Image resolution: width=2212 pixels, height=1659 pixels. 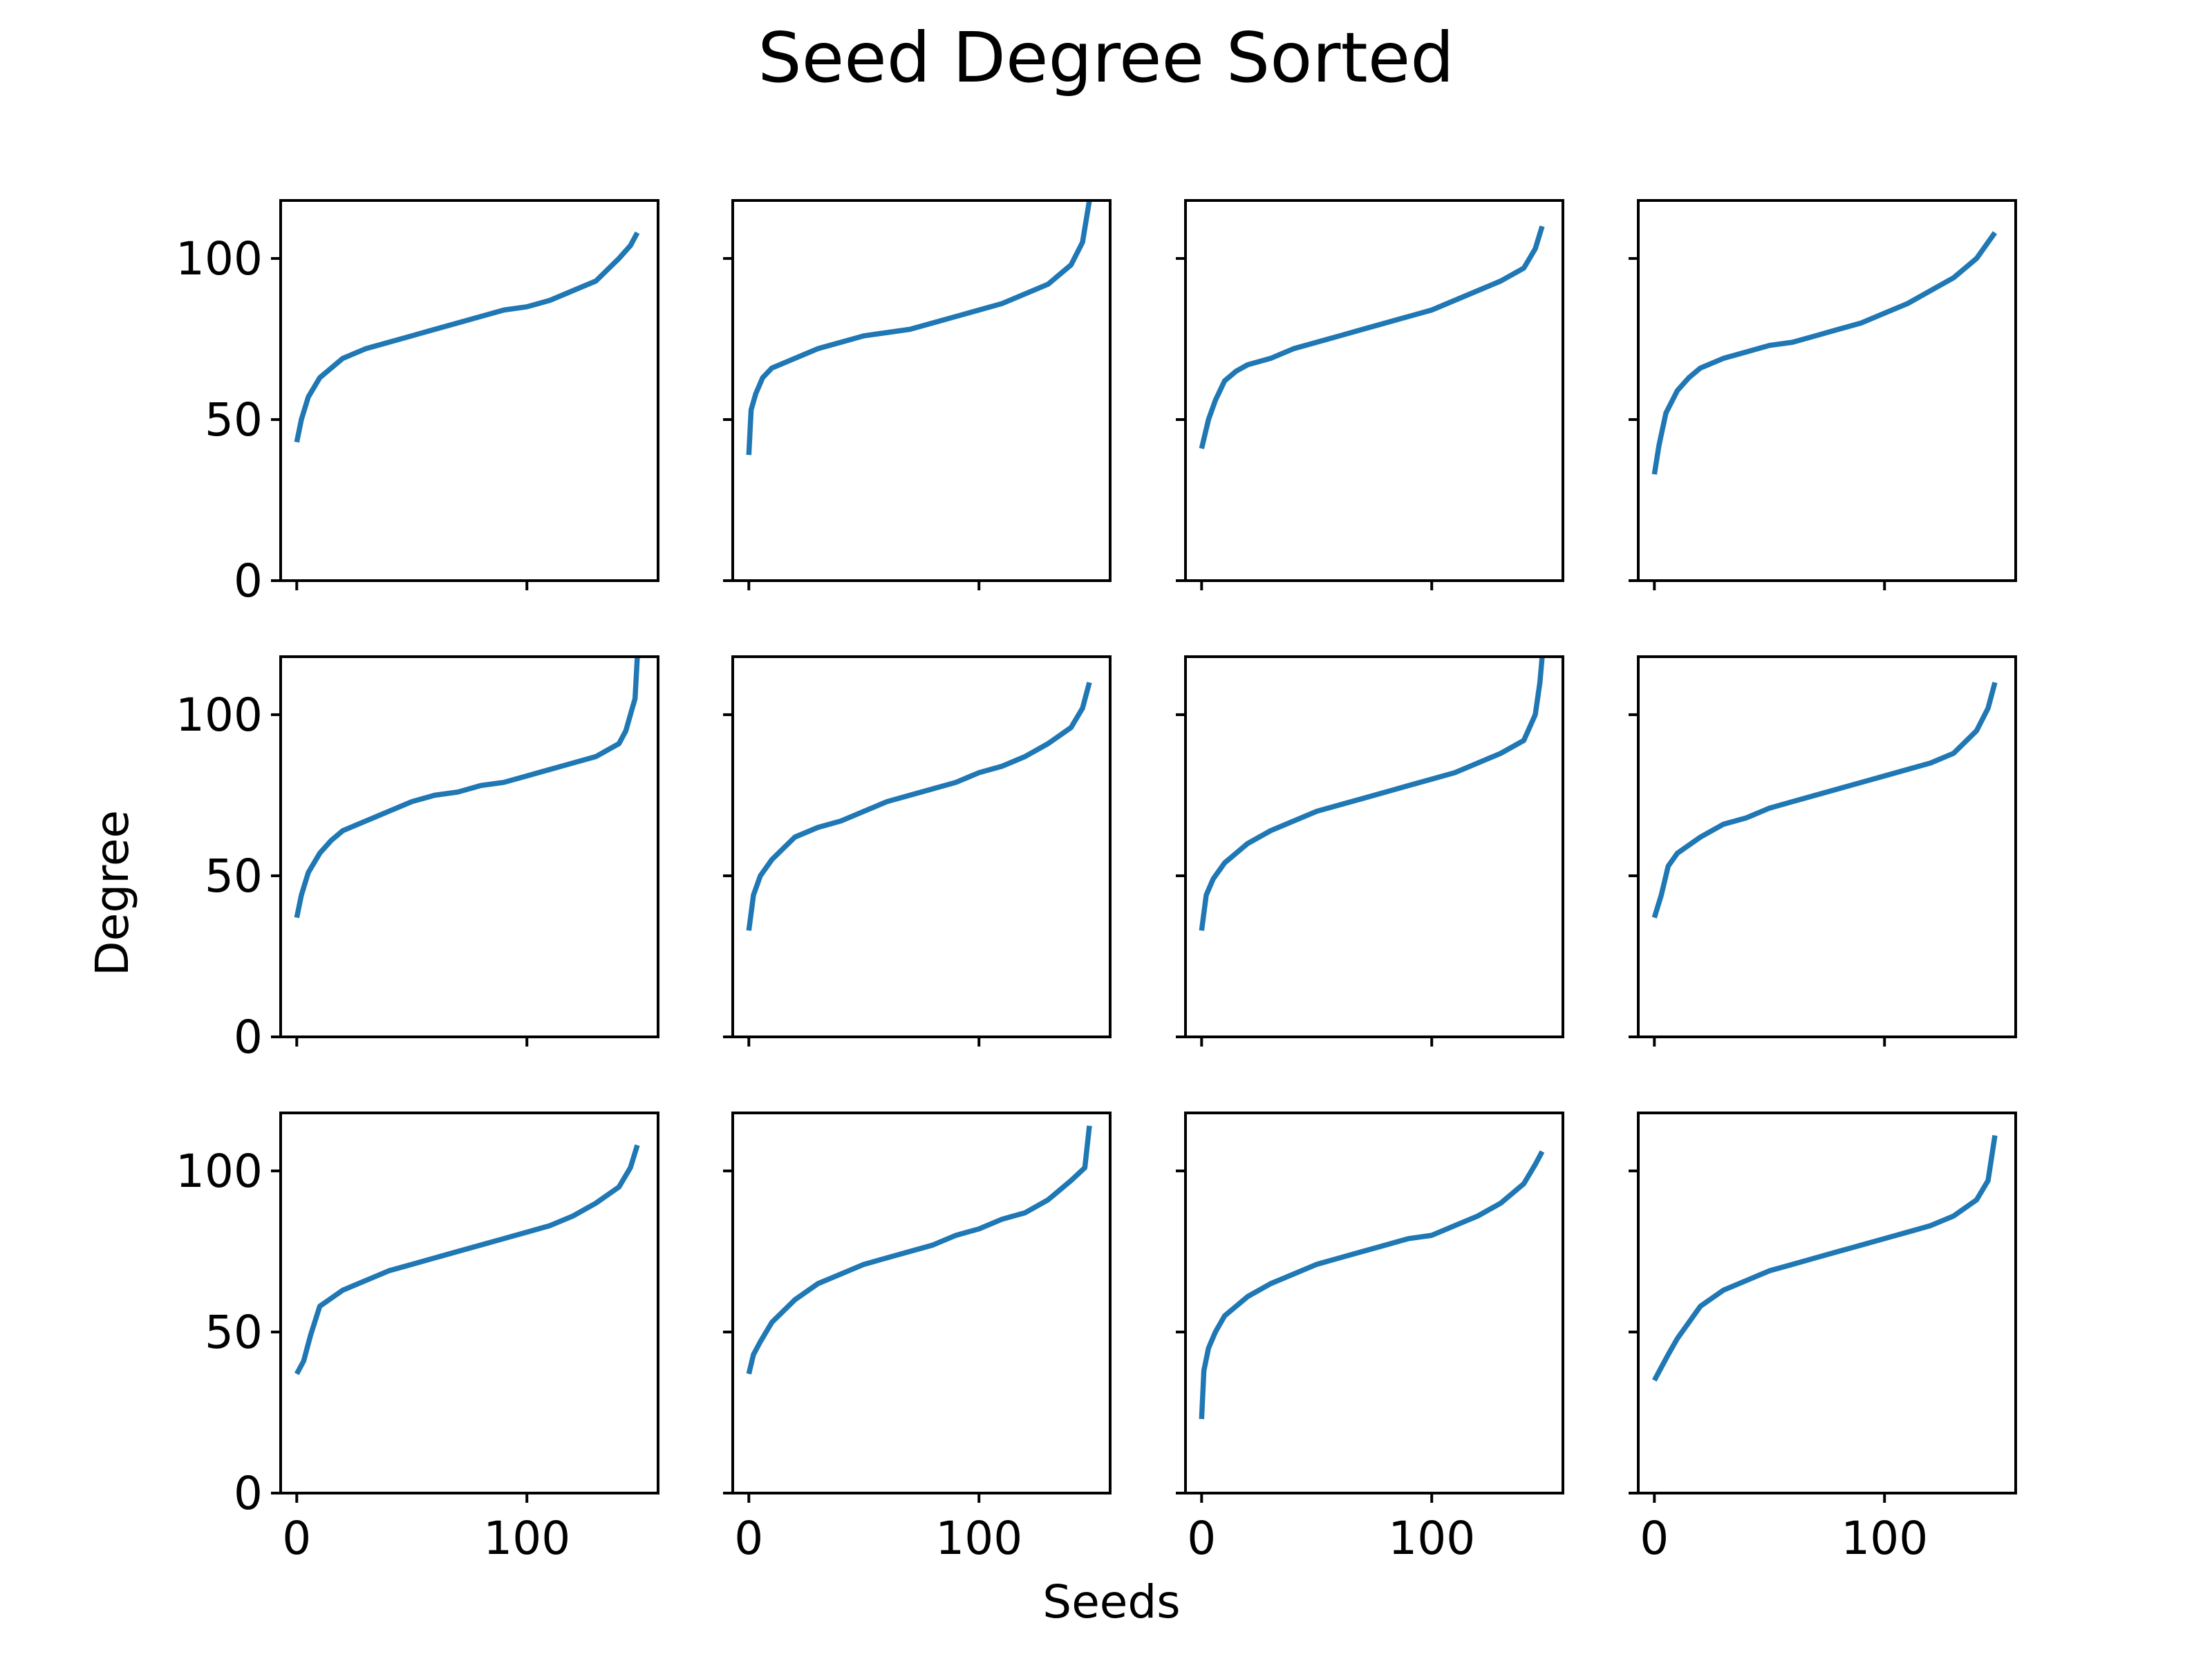 What do you see at coordinates (1106, 57) in the screenshot?
I see `chart-title: Seed Degree Sorted` at bounding box center [1106, 57].